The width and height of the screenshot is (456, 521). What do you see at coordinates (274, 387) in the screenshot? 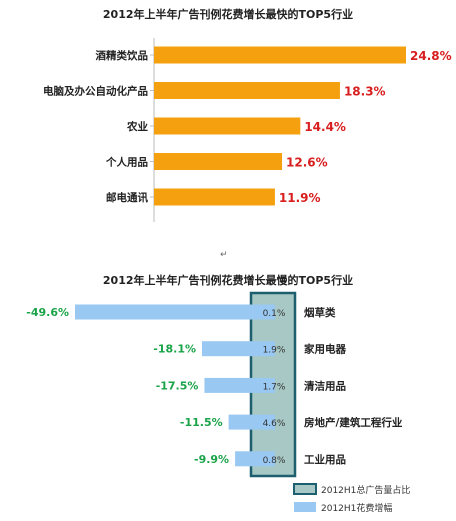
I see `share-data-label: 1.7%` at bounding box center [274, 387].